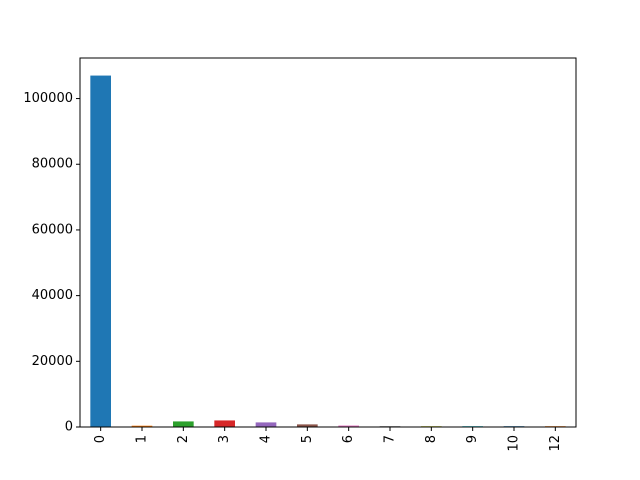 The height and width of the screenshot is (480, 640). I want to click on x-tick-label: 3, so click(224, 439).